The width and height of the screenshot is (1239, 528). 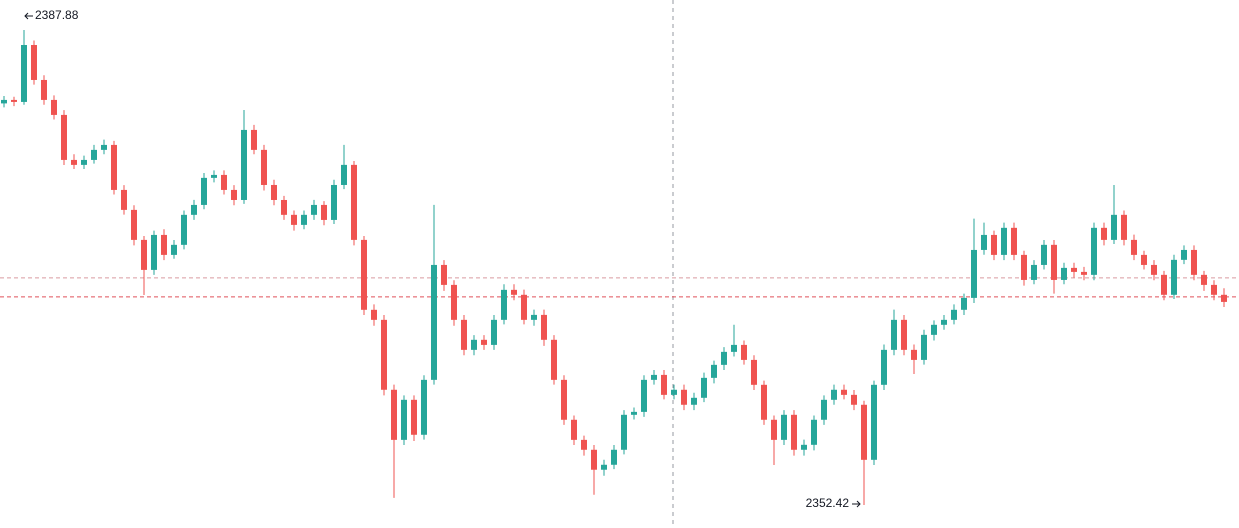 I want to click on low-label: 2352.42, so click(x=828, y=503).